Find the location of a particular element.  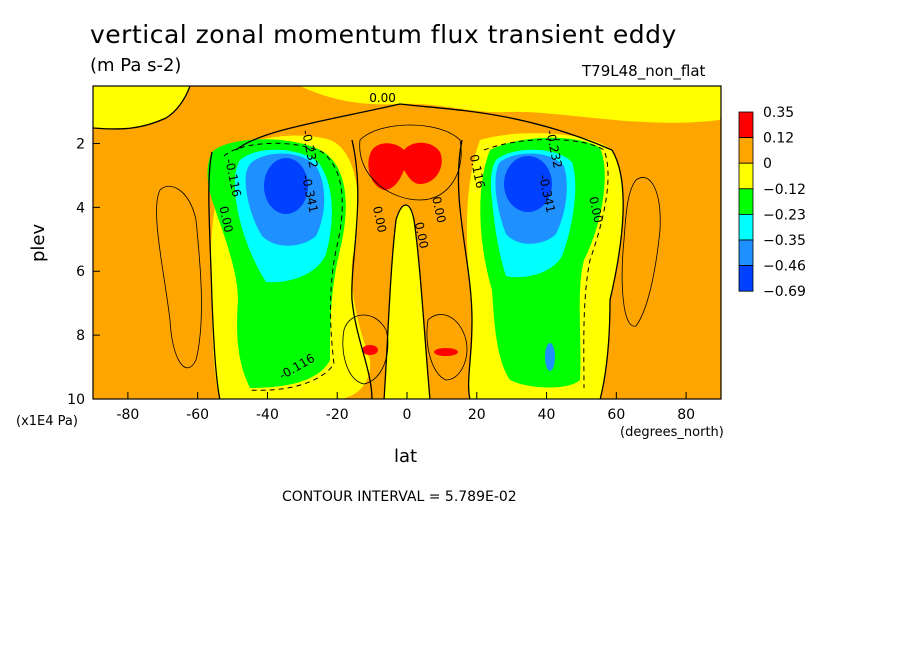

contour-dashed-left is located at coordinates (283, 266).